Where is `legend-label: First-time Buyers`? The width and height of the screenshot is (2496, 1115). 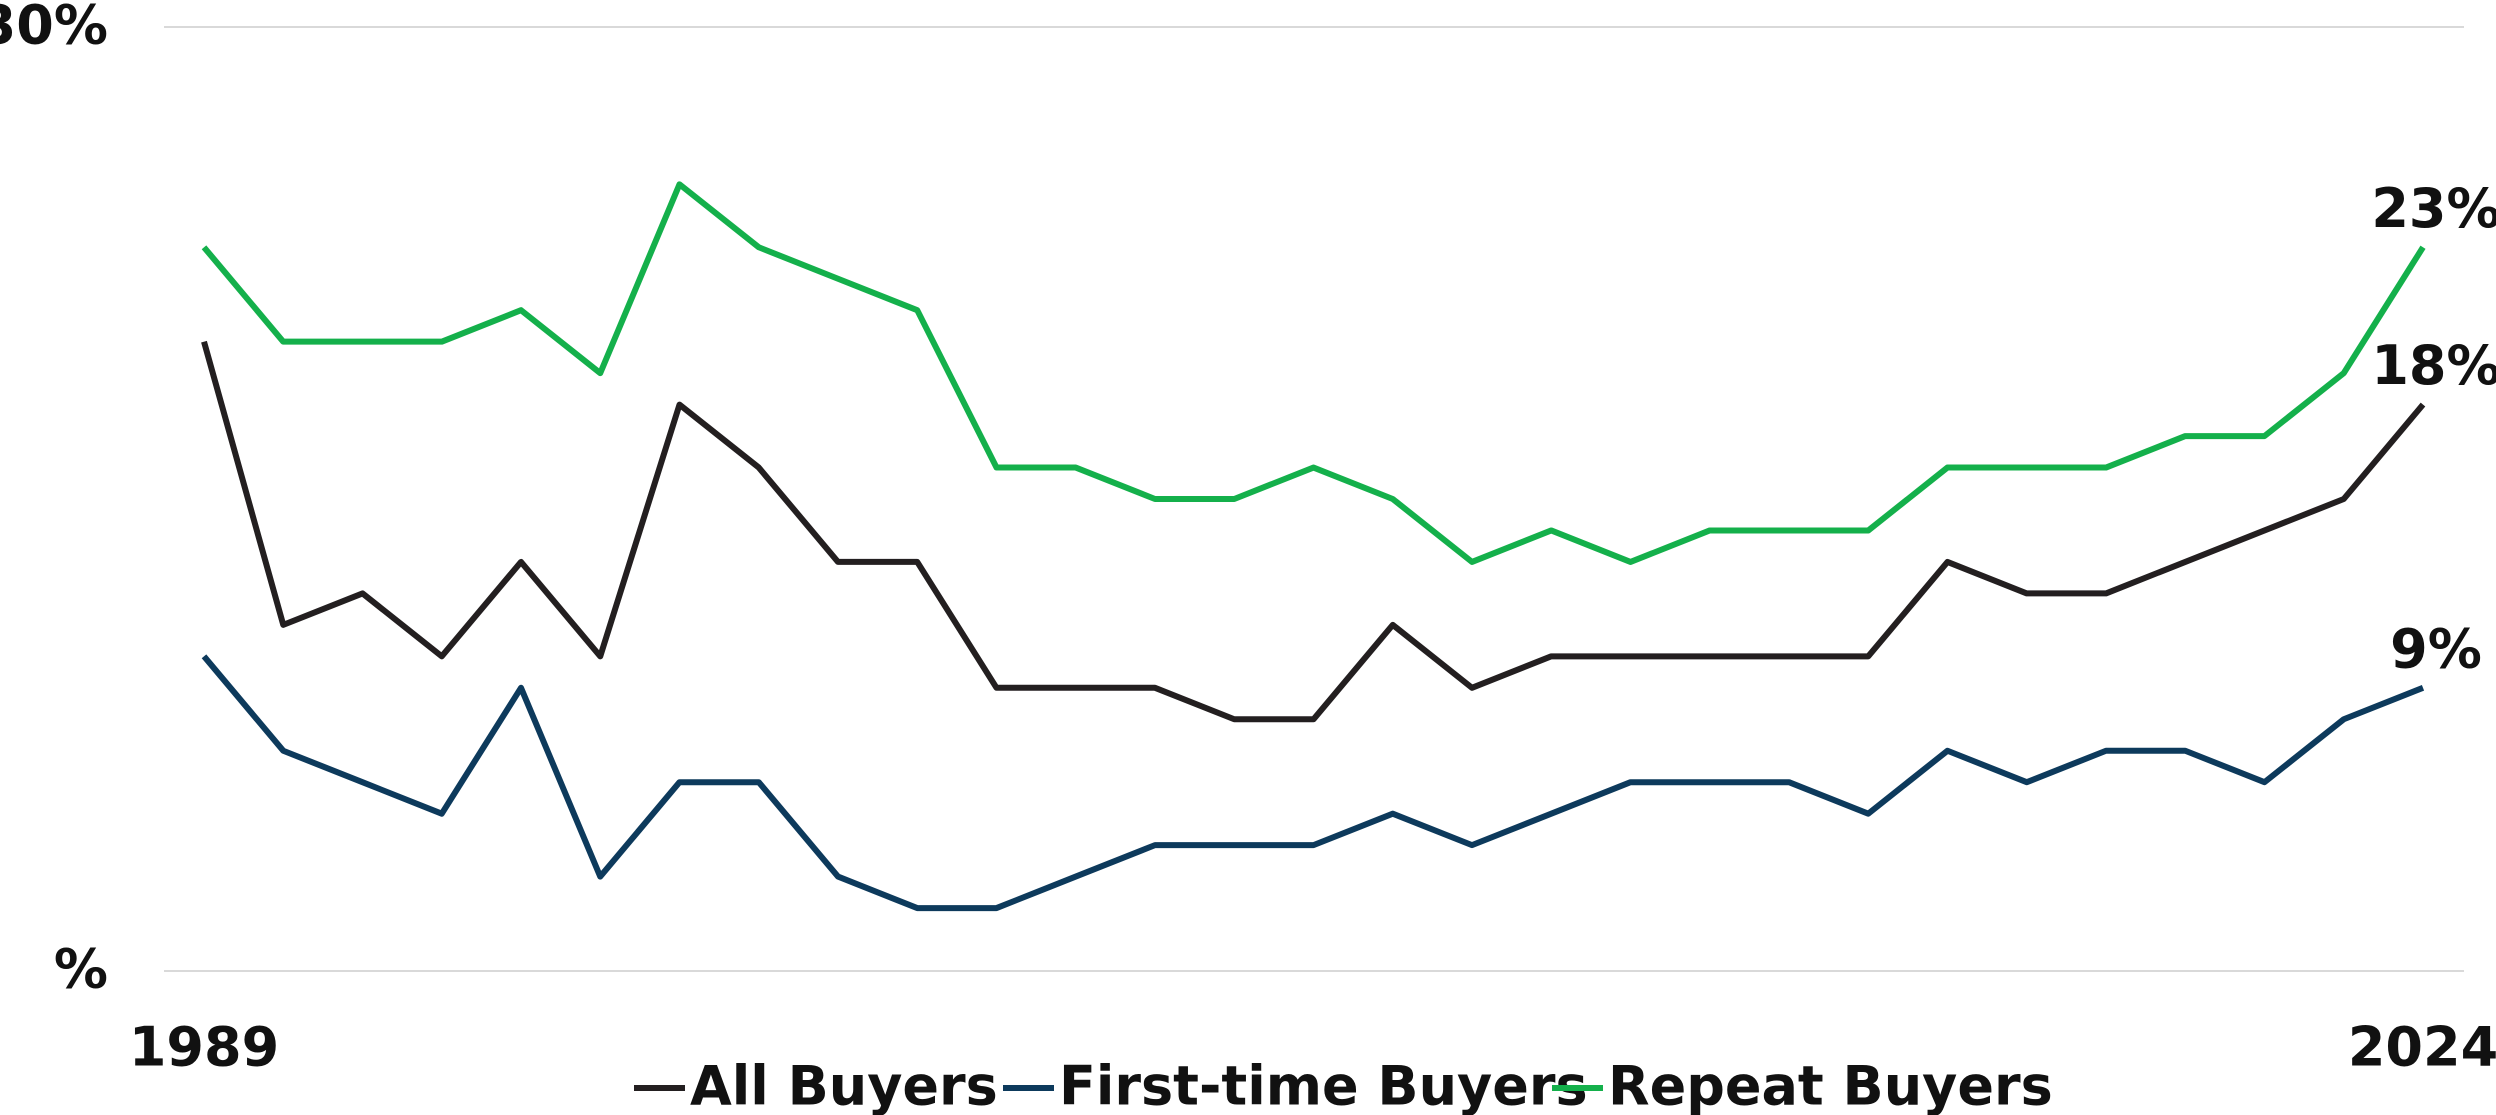
legend-label: First-time Buyers is located at coordinates (1323, 1085).